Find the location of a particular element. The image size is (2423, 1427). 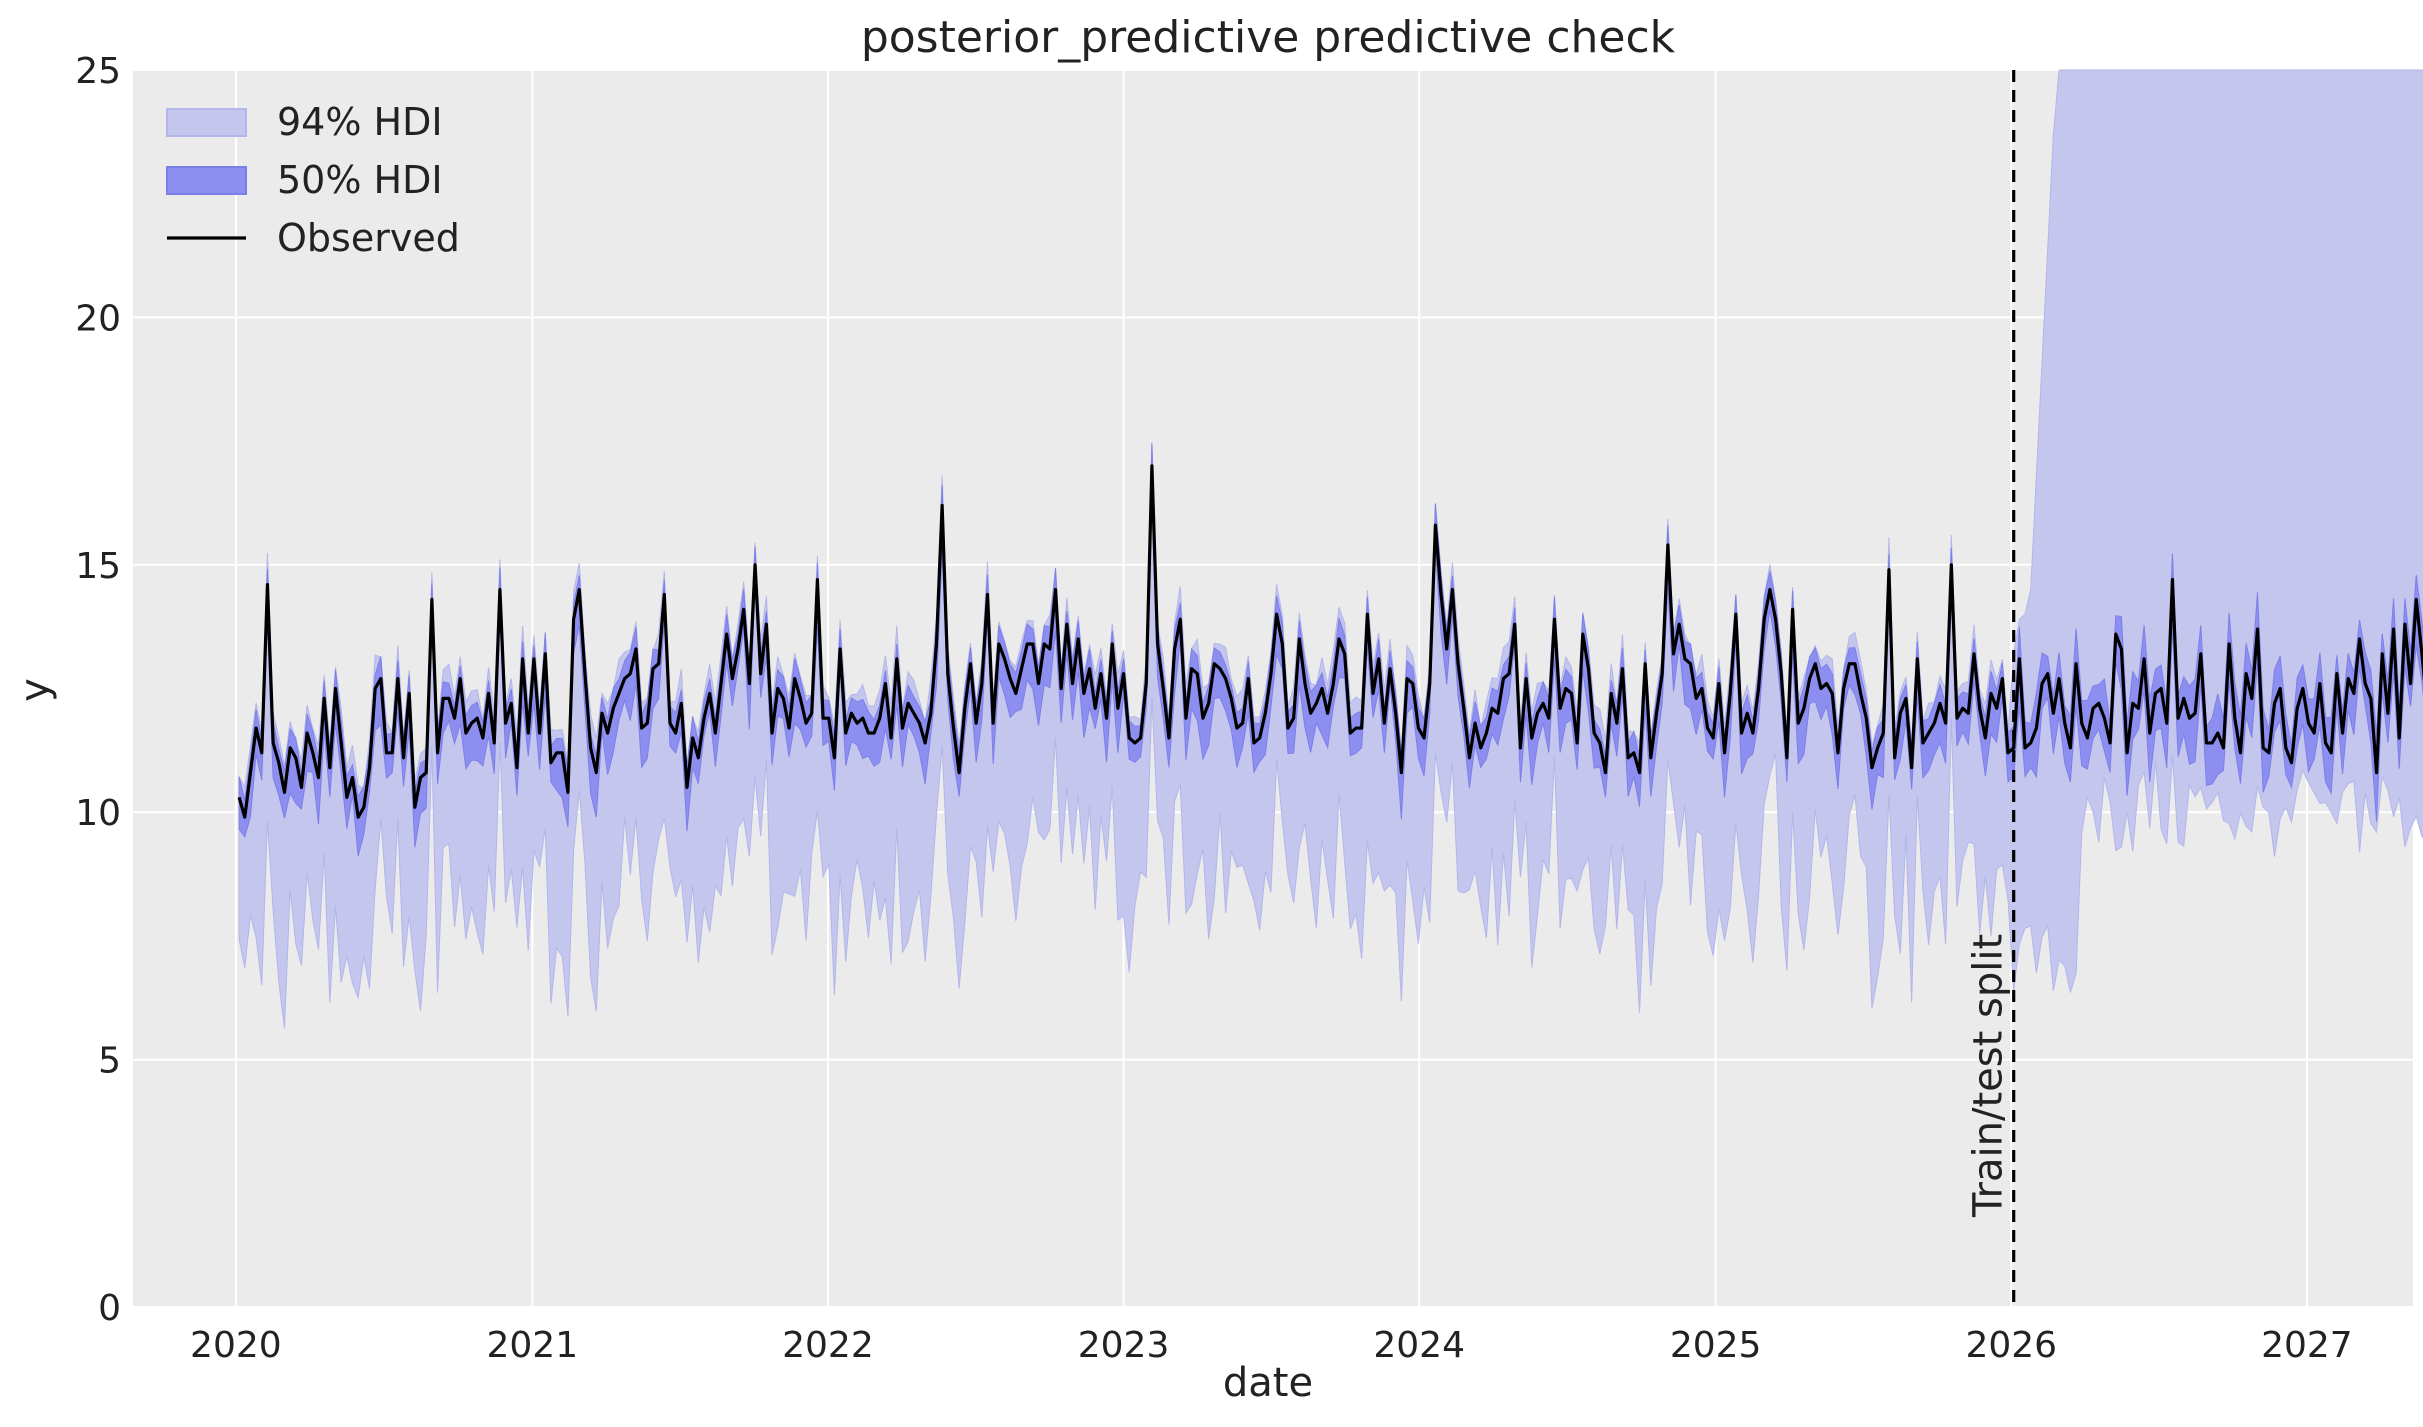

x-tick-label: 2021 is located at coordinates (532, 1345).